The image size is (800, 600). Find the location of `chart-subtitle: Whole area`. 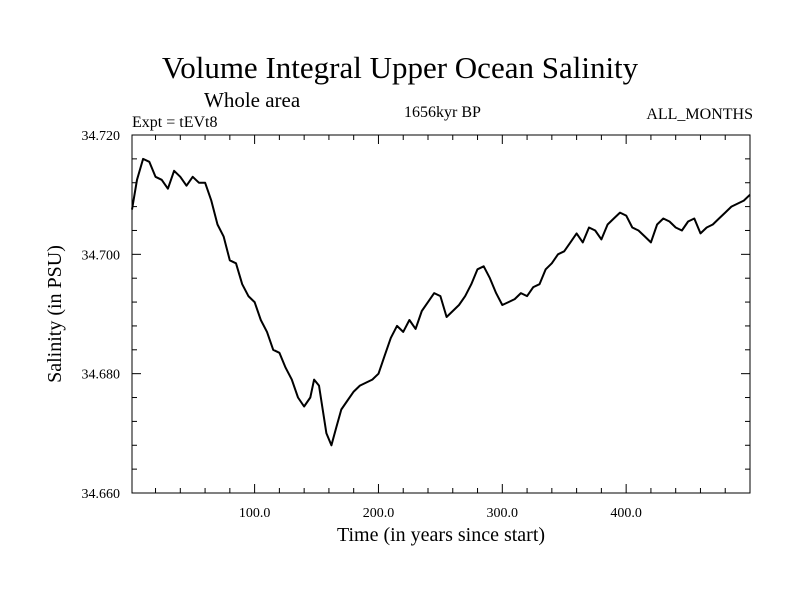

chart-subtitle: Whole area is located at coordinates (252, 100).